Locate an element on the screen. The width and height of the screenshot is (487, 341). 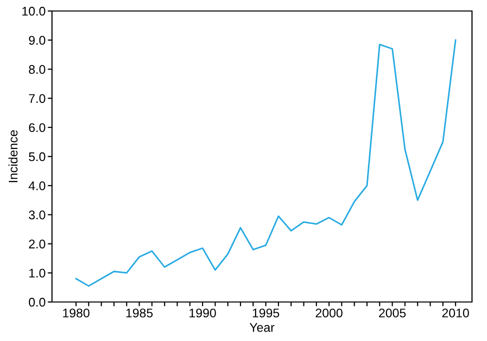
y-tick-label: 2.0 is located at coordinates (37, 244).